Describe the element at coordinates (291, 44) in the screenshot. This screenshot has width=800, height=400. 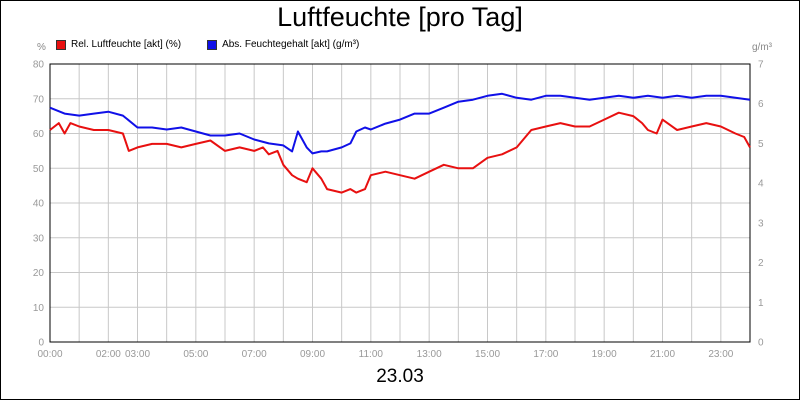
I see `legend-label-abs: Abs. Feuchtegehalt [akt] (g/m³)` at that location.